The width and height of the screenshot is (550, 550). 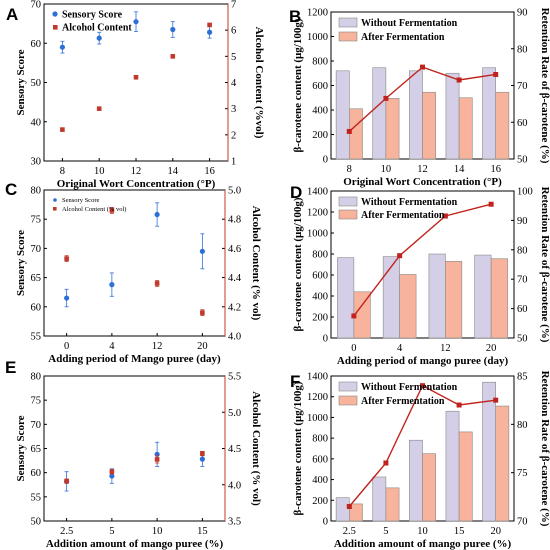 What do you see at coordinates (320, 255) in the screenshot?
I see `panel-d-ytick-label: 800` at bounding box center [320, 255].